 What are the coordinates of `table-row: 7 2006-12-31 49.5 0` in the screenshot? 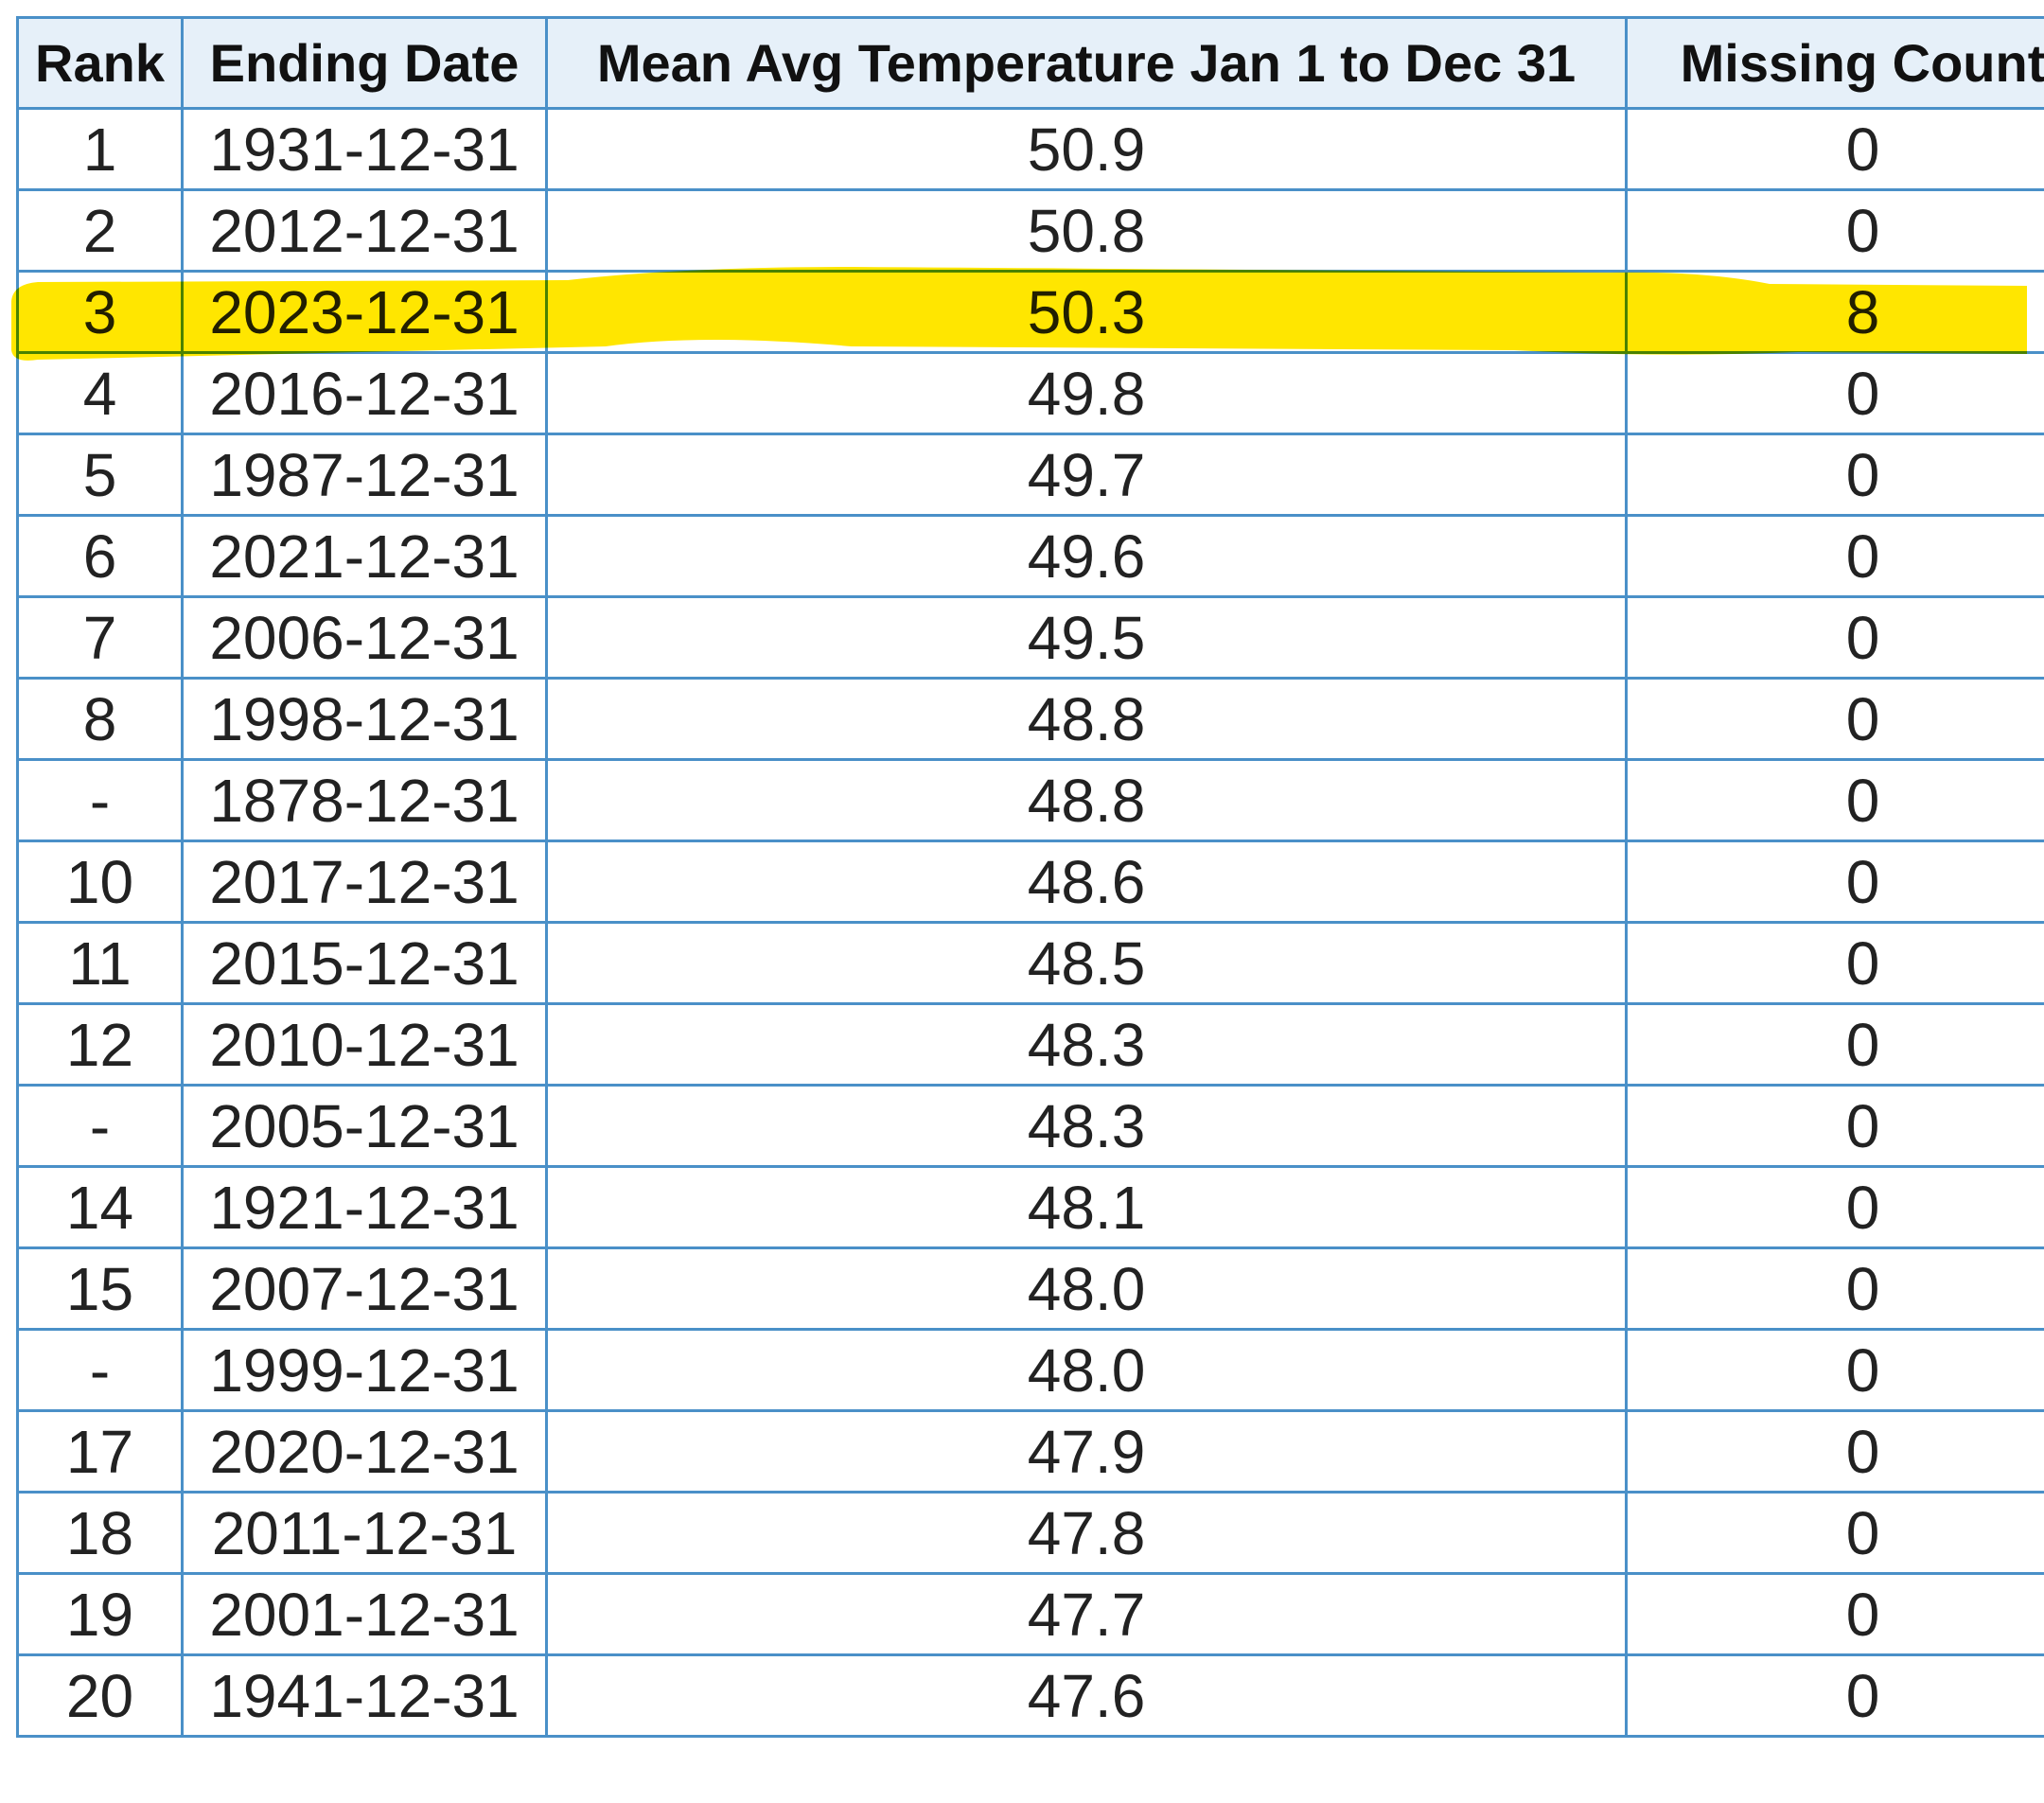 It's located at (1030, 637).